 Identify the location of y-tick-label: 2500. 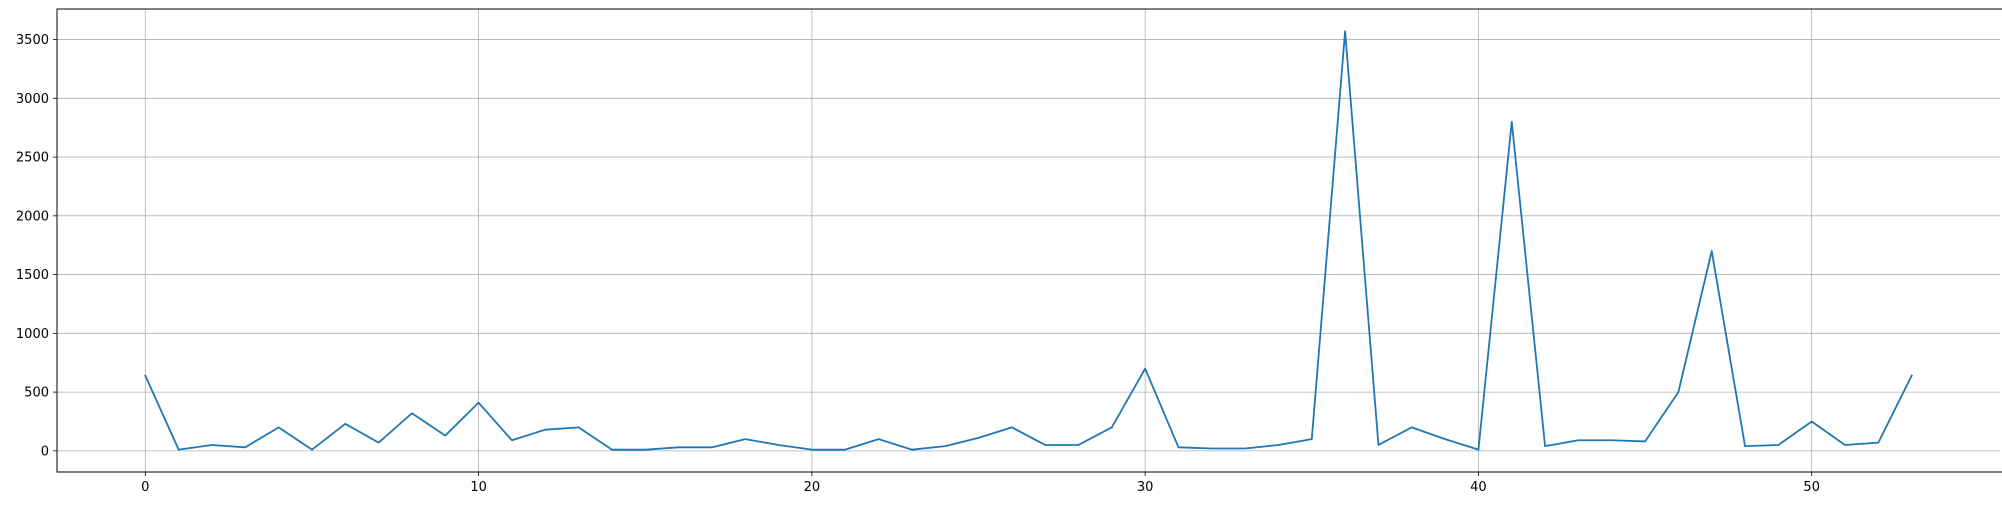
(32, 158).